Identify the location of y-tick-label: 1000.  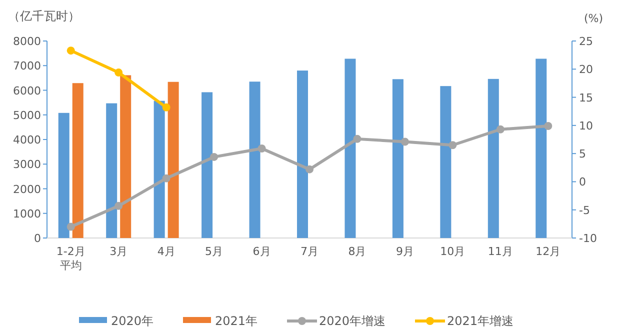
(27, 213).